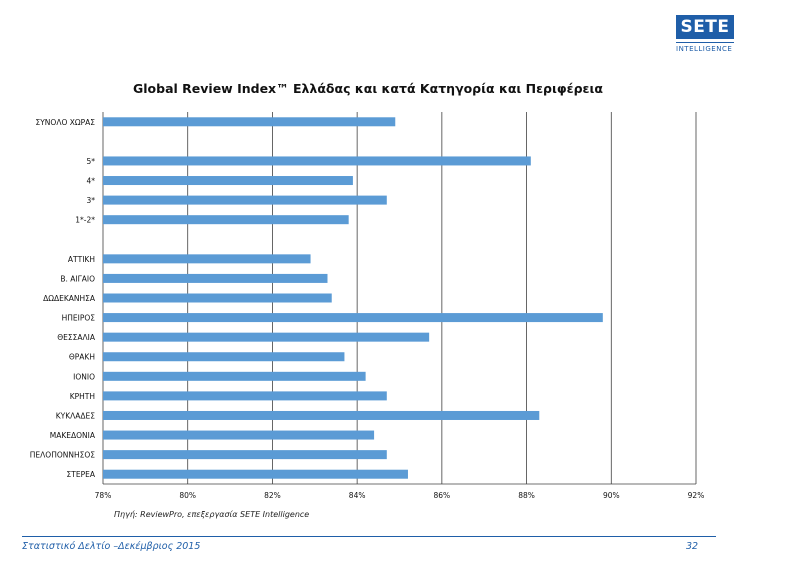 The image size is (800, 571). I want to click on logo-subtitle: INTELLIGENCE, so click(704, 49).